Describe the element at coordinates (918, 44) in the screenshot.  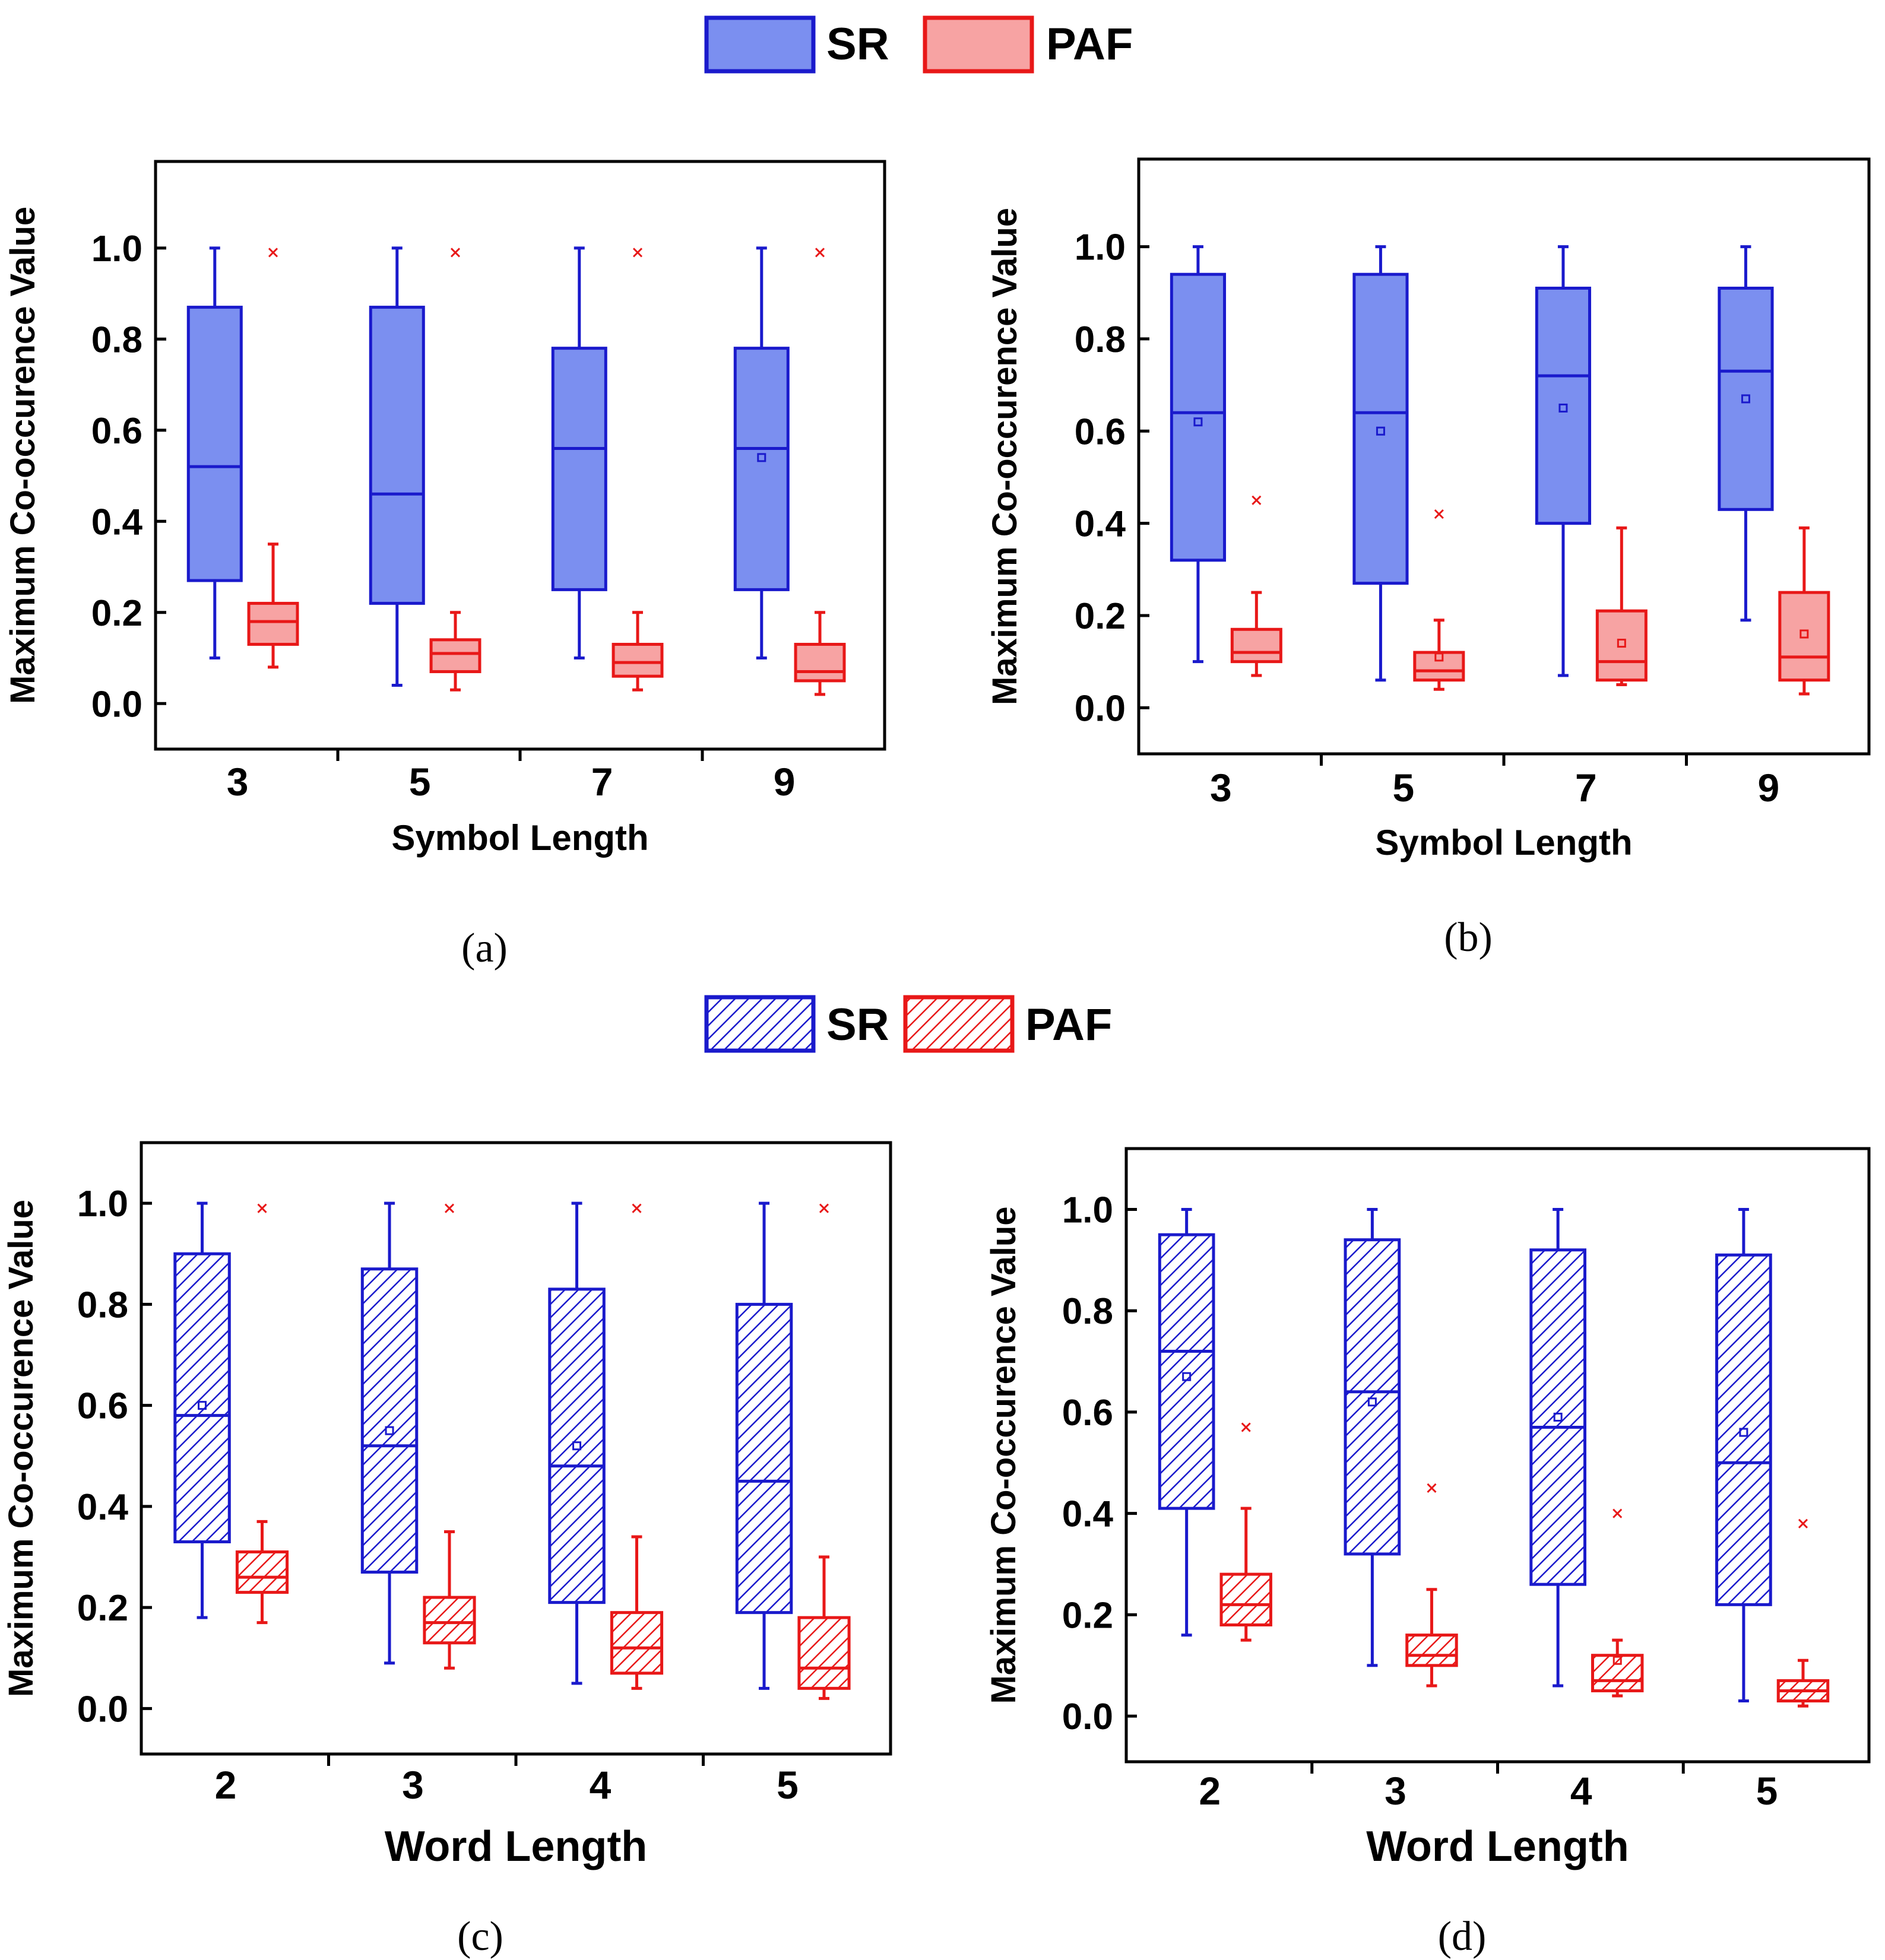
I see `legend-top: SR PAF` at that location.